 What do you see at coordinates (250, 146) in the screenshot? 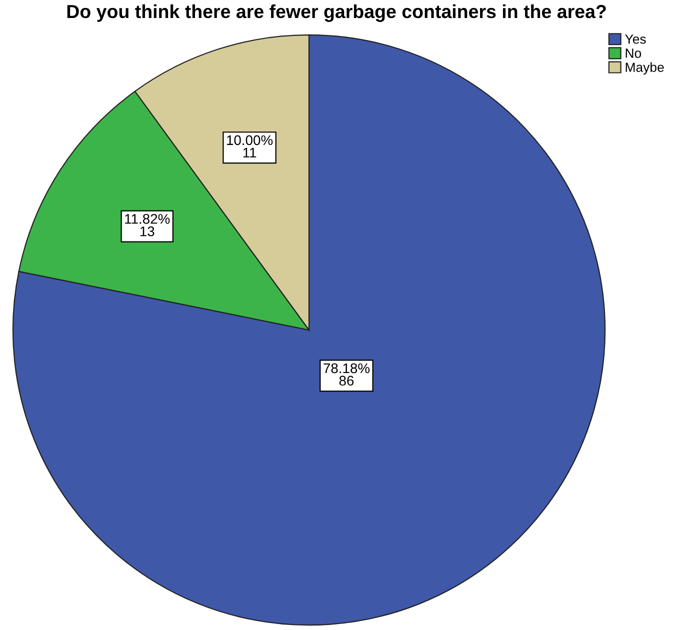
I see `data-label: 10.00% 11` at bounding box center [250, 146].